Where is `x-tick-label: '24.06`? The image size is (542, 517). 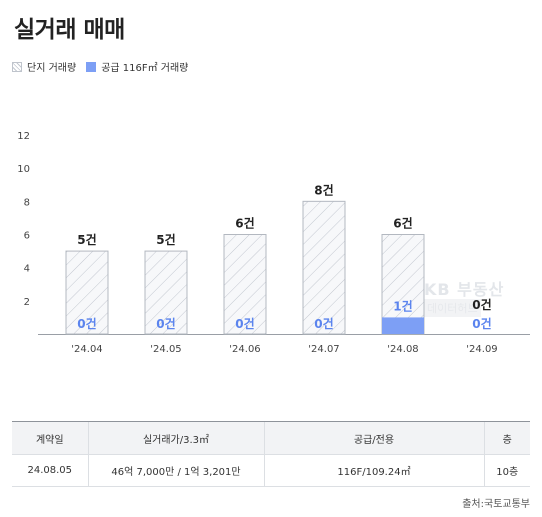
x-tick-label: '24.06 is located at coordinates (244, 349).